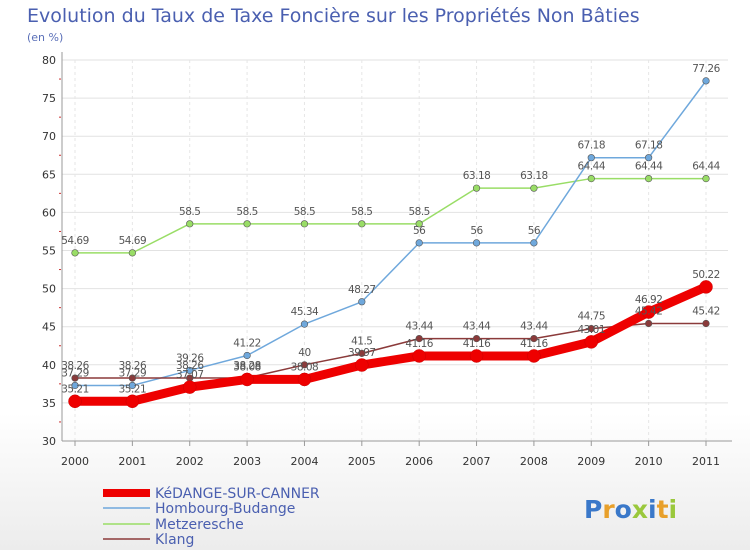 The height and width of the screenshot is (550, 750). What do you see at coordinates (225, 509) in the screenshot?
I see `legend-label: Hombourg-Budange` at bounding box center [225, 509].